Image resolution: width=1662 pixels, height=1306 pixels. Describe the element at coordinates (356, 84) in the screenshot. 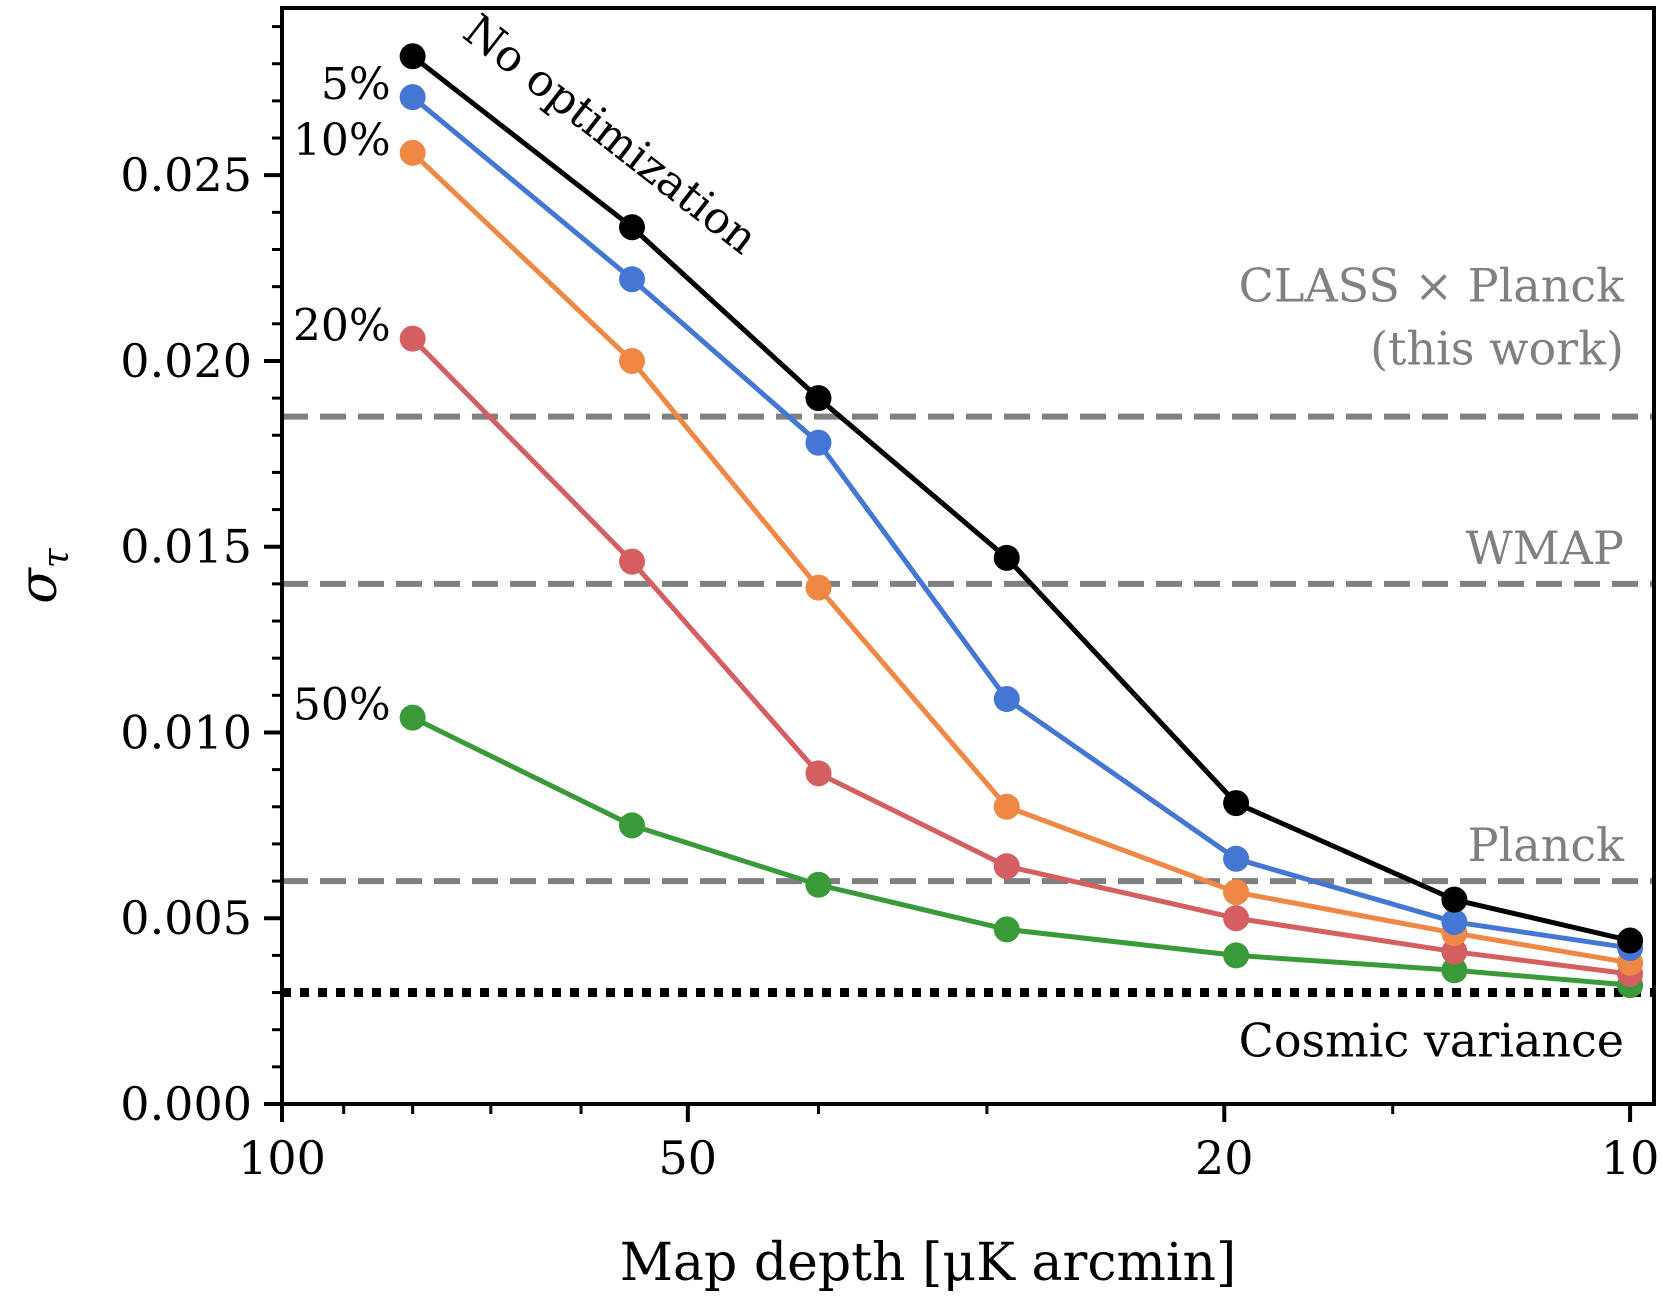

I see `series-label: 5%` at that location.